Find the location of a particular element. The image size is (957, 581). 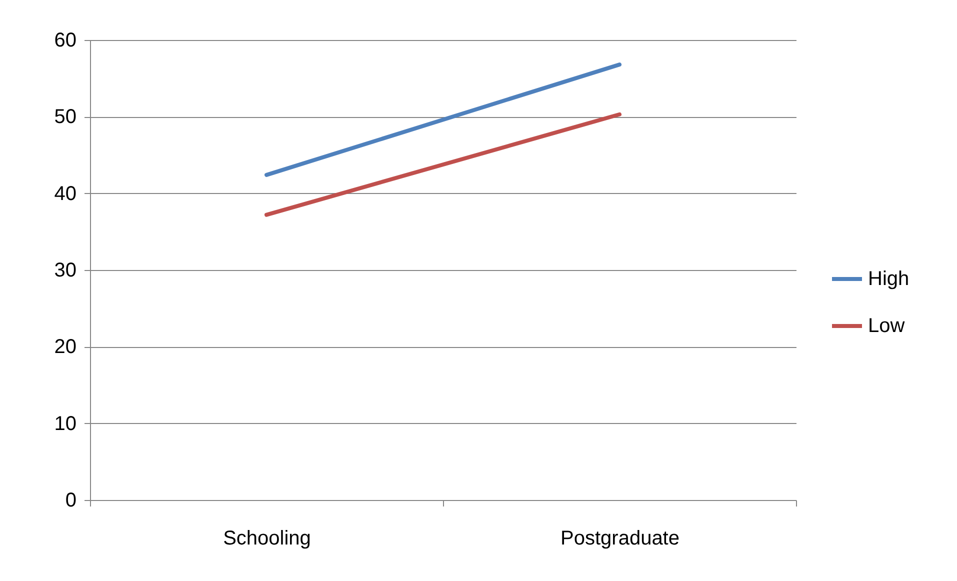

y-tick-label: 40 is located at coordinates (65, 193).